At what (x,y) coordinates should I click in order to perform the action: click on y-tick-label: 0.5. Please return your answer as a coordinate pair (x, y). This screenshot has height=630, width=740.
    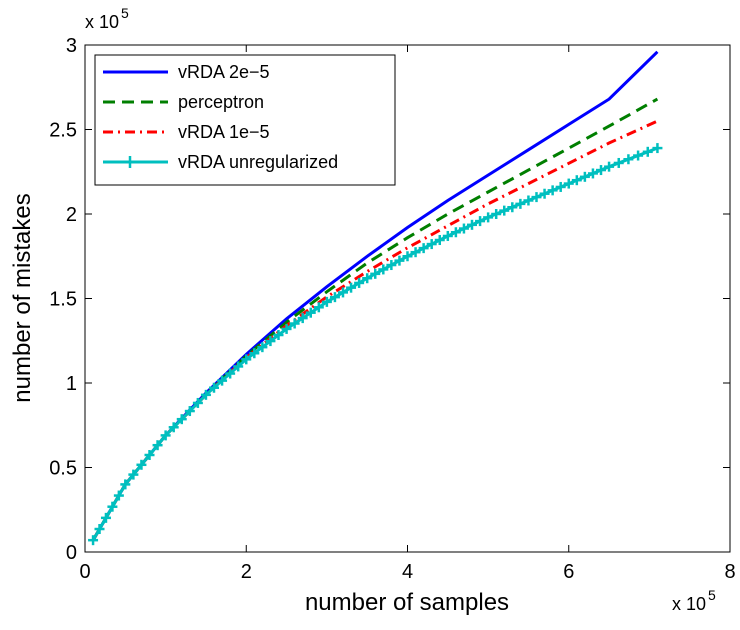
    Looking at the image, I should click on (63, 469).